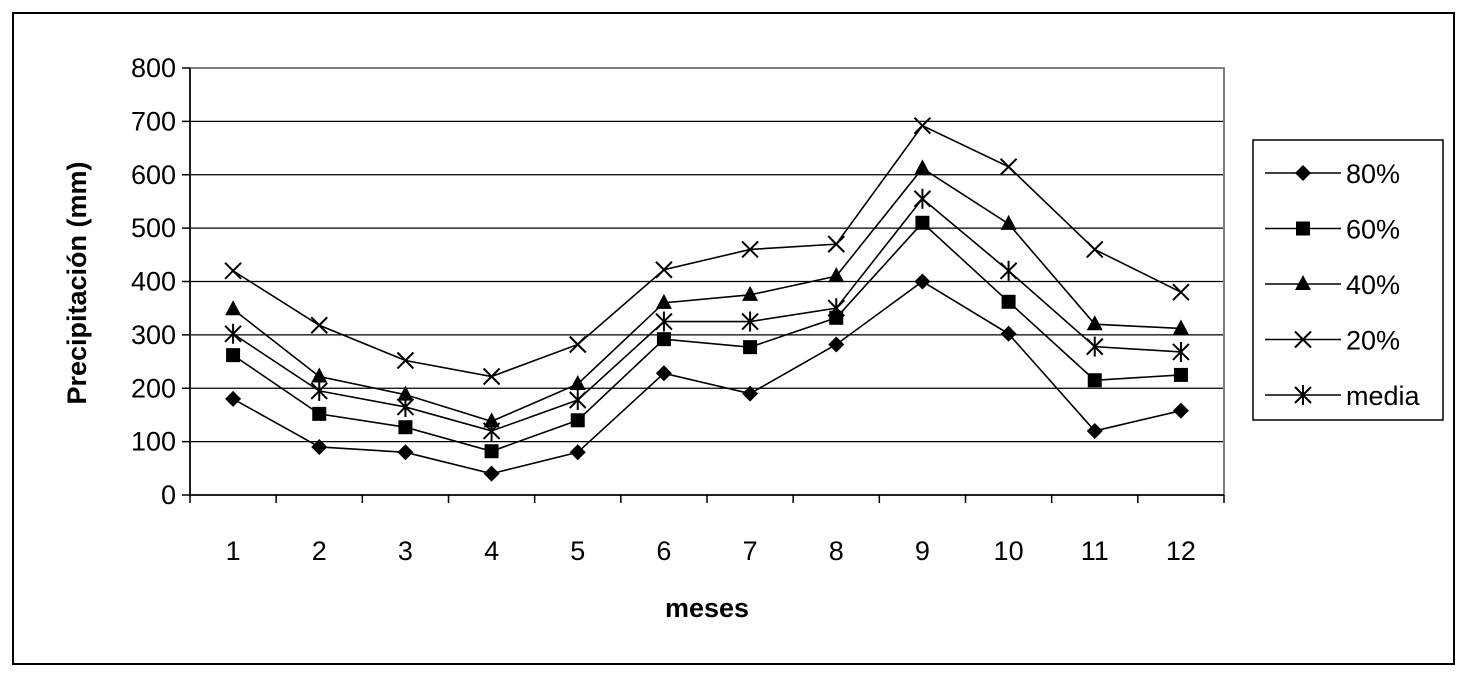  What do you see at coordinates (153, 68) in the screenshot?
I see `y-tick-label-800: 800` at bounding box center [153, 68].